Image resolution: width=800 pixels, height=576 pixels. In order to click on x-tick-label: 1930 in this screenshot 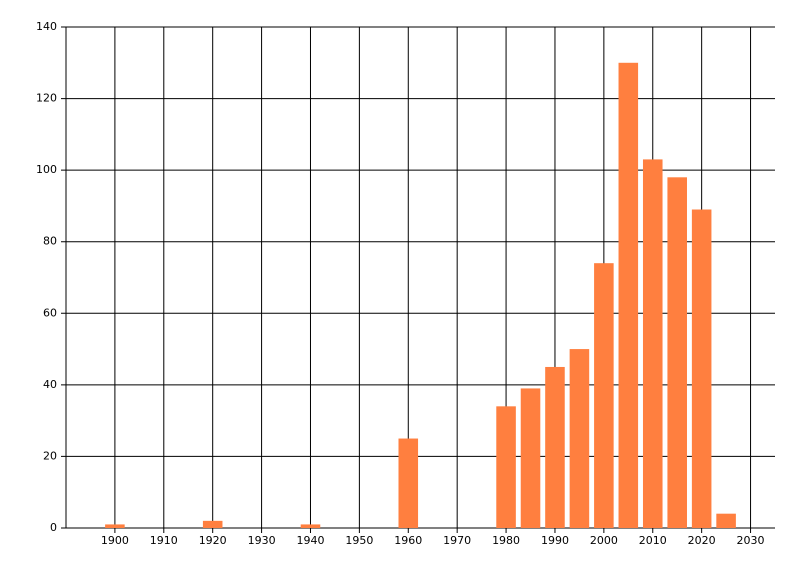, I will do `click(262, 540)`.